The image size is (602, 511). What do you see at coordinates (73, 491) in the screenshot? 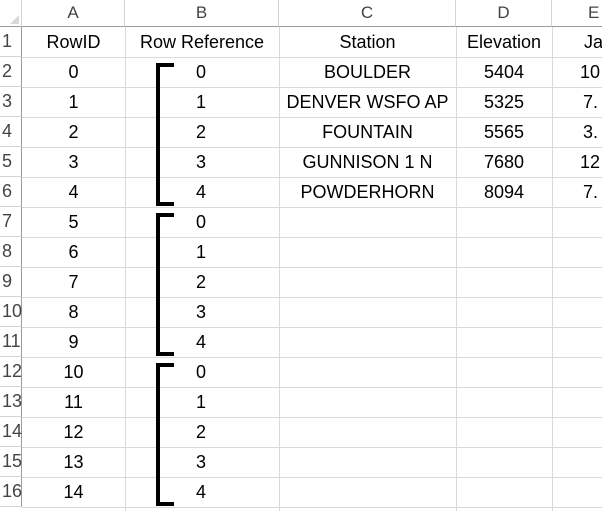
I see `cell-rowid: 14` at bounding box center [73, 491].